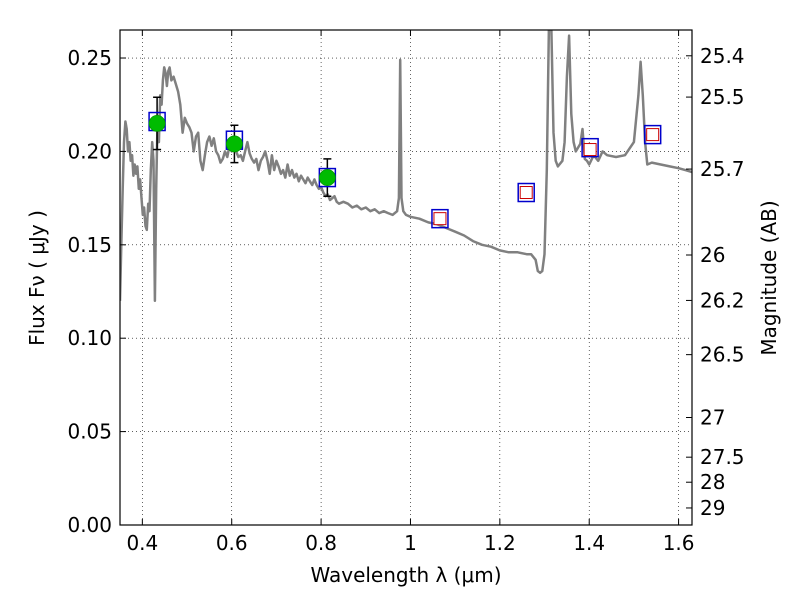 This screenshot has width=800, height=600. Describe the element at coordinates (500, 543) in the screenshot. I see `x-tick-label: 1.2` at that location.